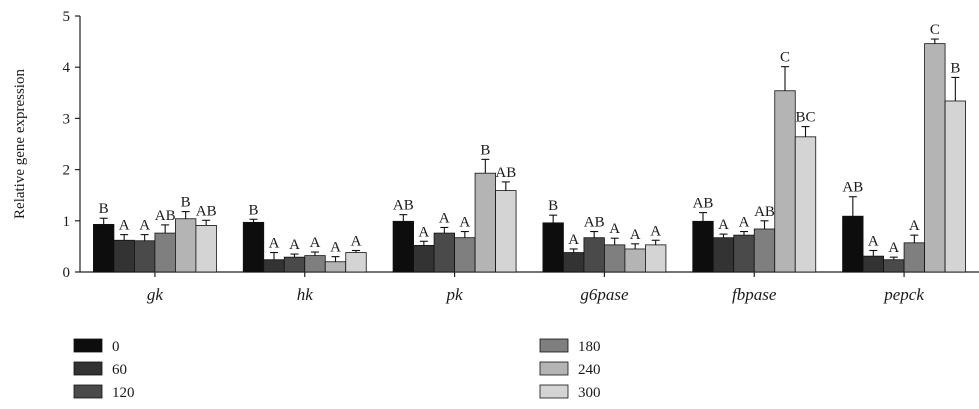  I want to click on significance-label: BC, so click(805, 118).